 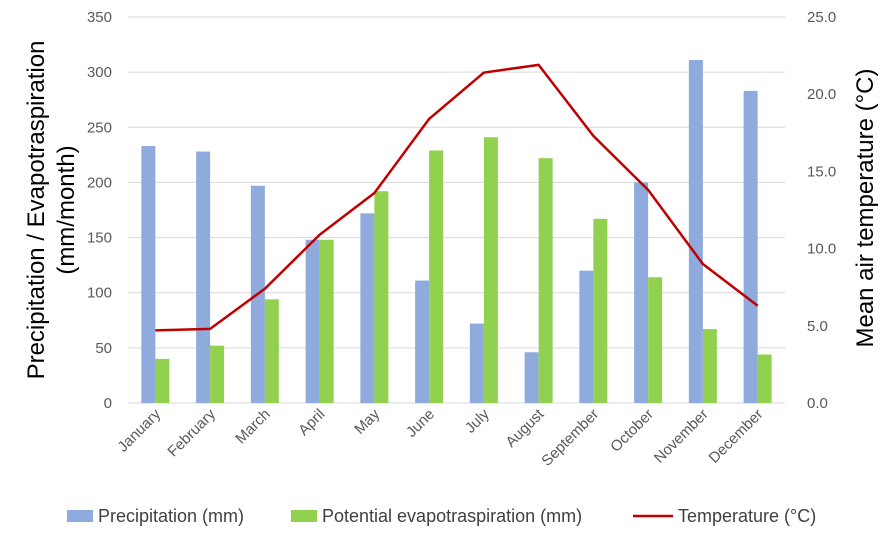 I want to click on x-tick-label: December, so click(x=735, y=436).